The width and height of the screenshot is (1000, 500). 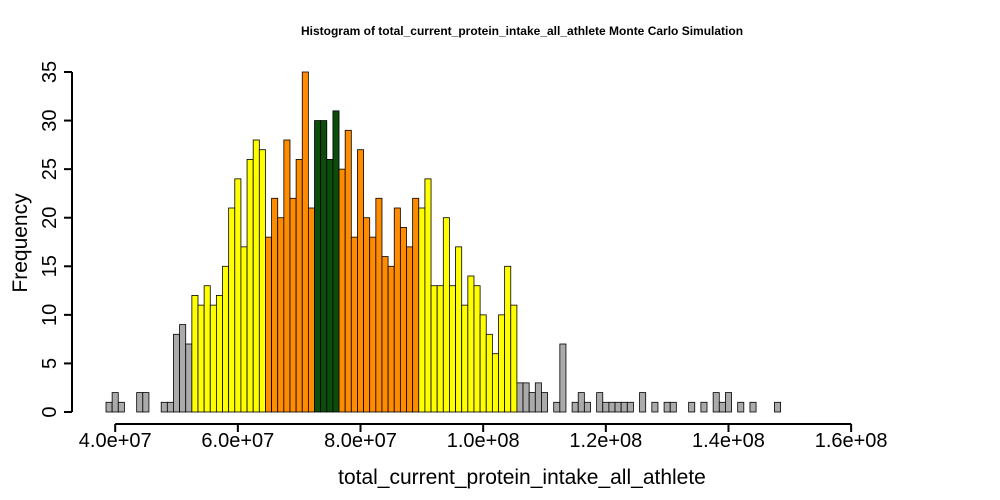 I want to click on x-tick-label: 6.0e+07, so click(x=237, y=441).